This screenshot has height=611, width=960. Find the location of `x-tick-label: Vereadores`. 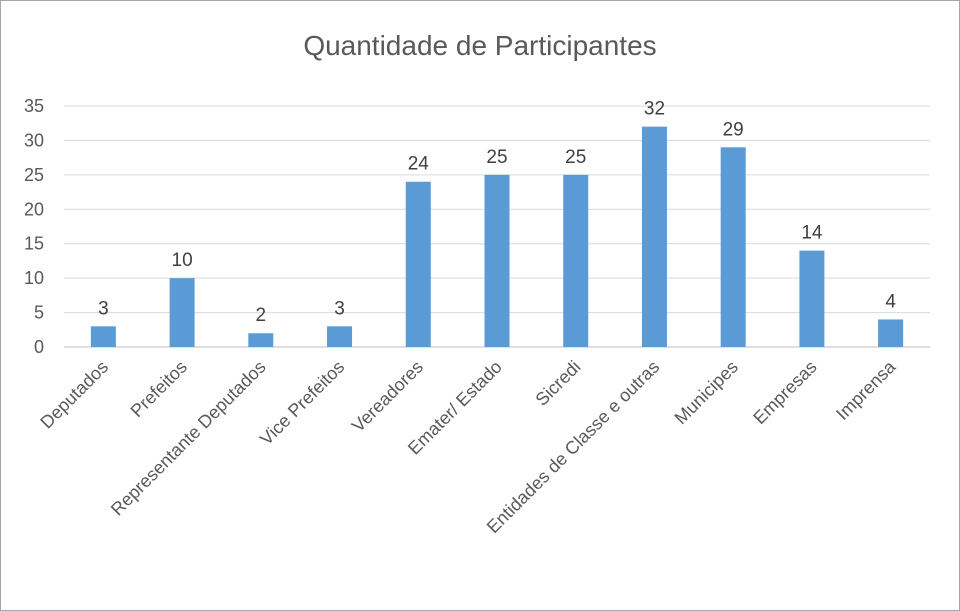

x-tick-label: Vereadores is located at coordinates (387, 396).